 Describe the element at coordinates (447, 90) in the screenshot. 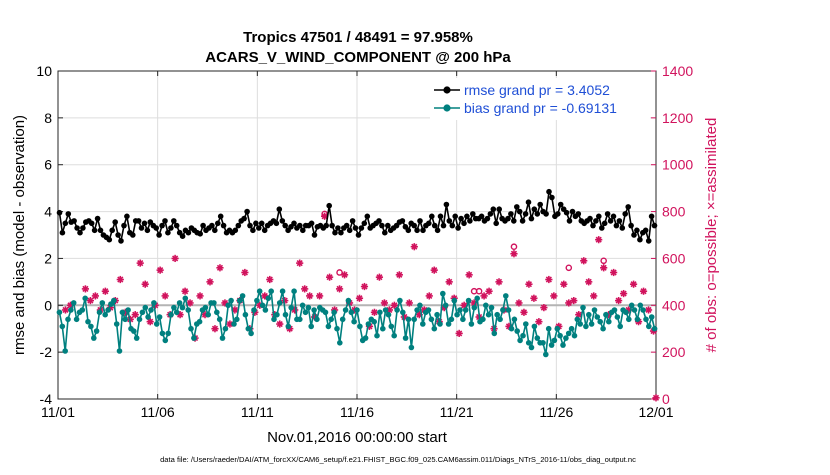

I see `legend-rmse-marker` at that location.